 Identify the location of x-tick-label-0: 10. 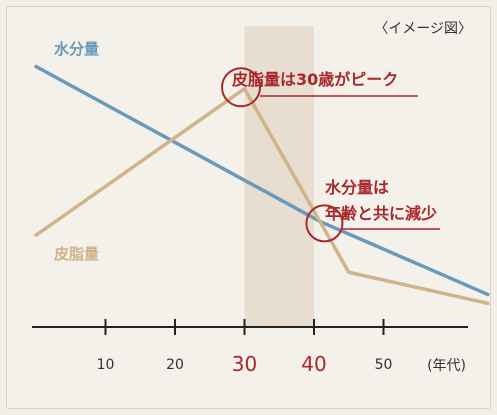
(106, 365).